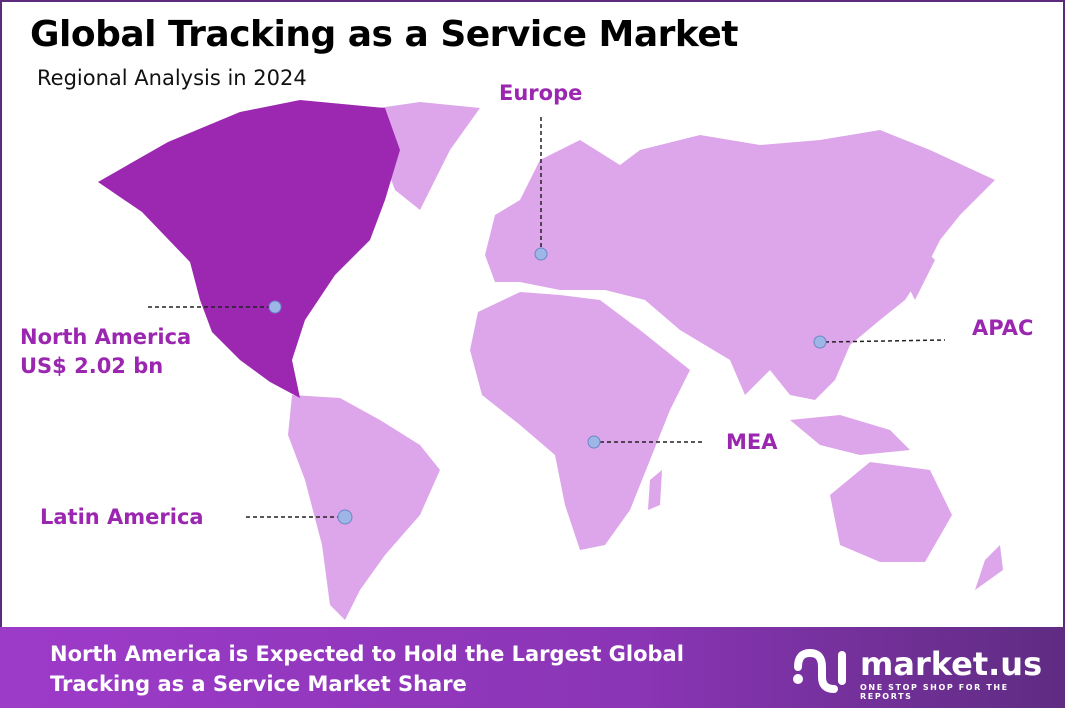  What do you see at coordinates (106, 337) in the screenshot?
I see `north-america-label: North America` at bounding box center [106, 337].